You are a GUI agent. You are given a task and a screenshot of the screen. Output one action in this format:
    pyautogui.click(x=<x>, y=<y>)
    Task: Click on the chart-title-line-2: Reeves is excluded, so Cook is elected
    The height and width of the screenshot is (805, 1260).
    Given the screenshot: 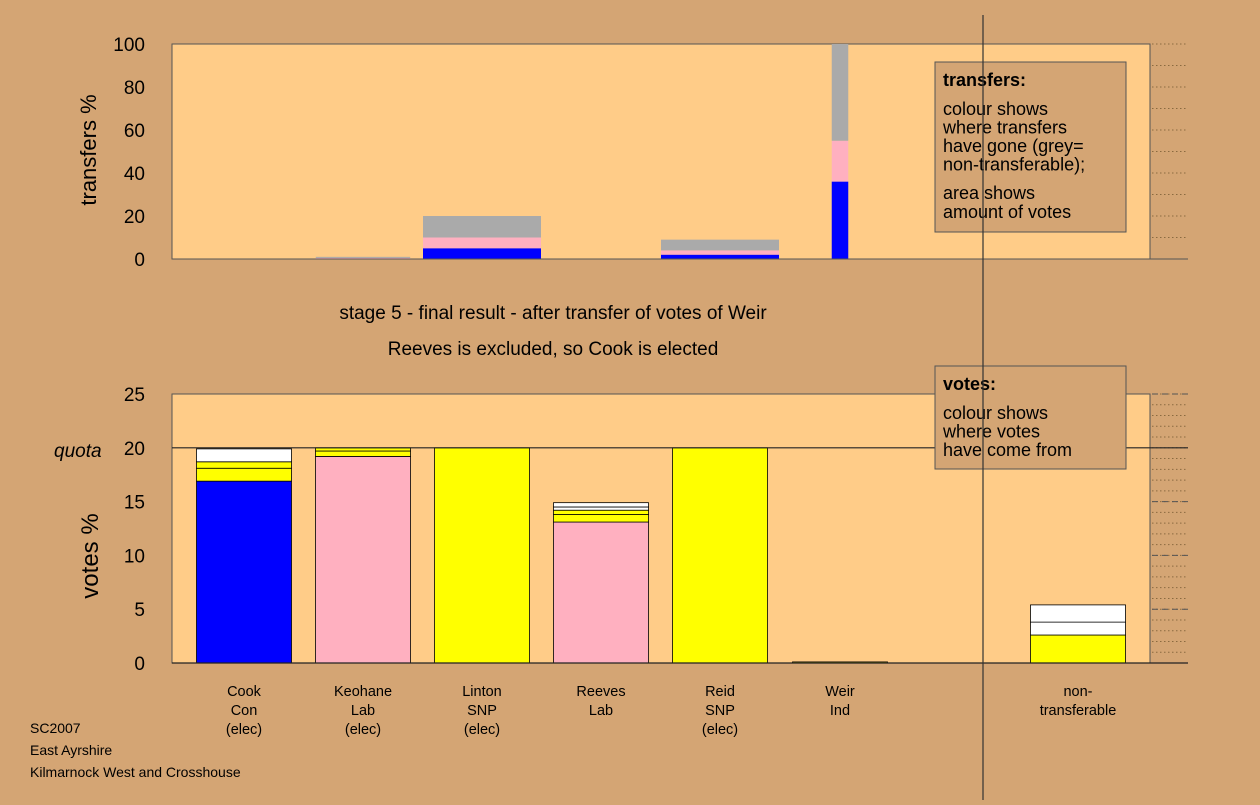 What is the action you would take?
    pyautogui.click(x=553, y=349)
    